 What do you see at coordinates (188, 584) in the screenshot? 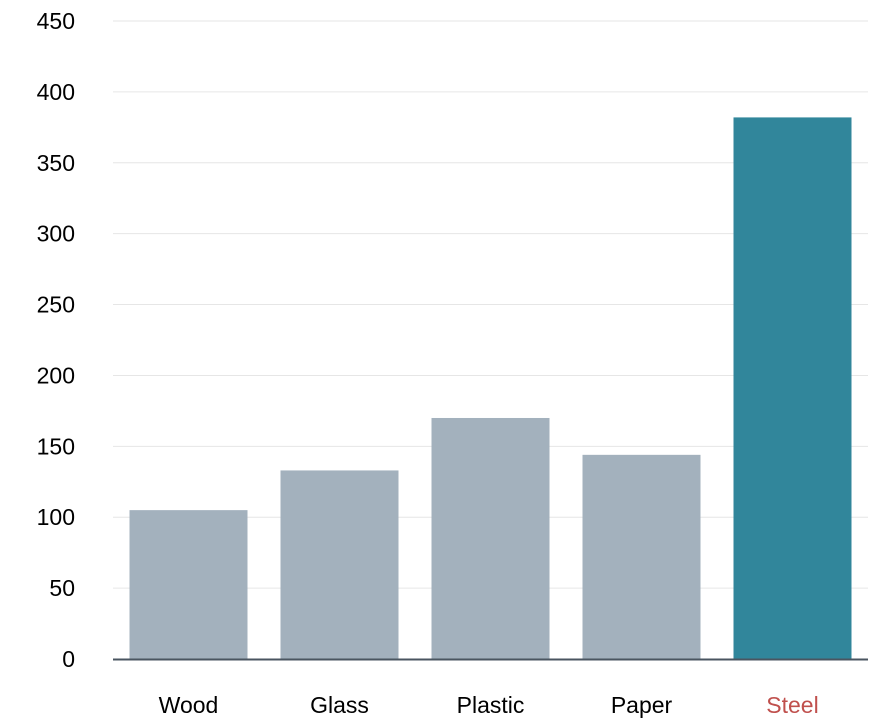
I see `bar-wood` at bounding box center [188, 584].